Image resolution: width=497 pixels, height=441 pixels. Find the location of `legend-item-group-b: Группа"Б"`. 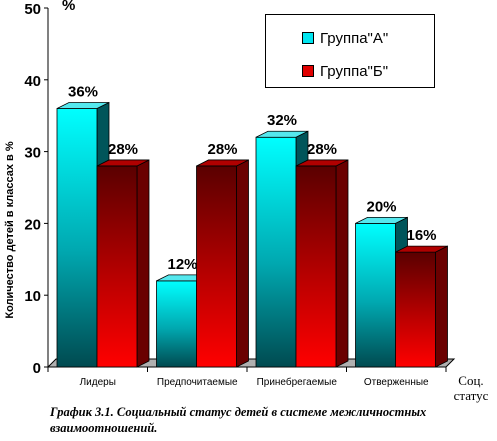

legend-item-group-b: Группа"Б" is located at coordinates (345, 71).